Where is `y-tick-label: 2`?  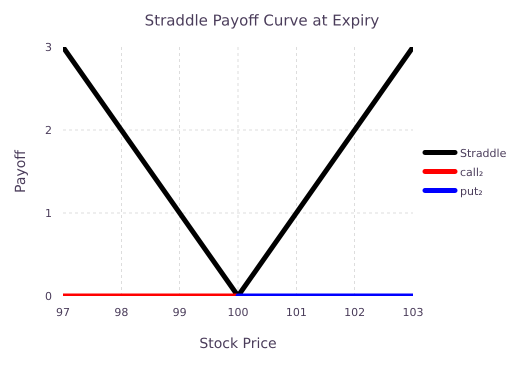
y-tick-label: 2 is located at coordinates (48, 130).